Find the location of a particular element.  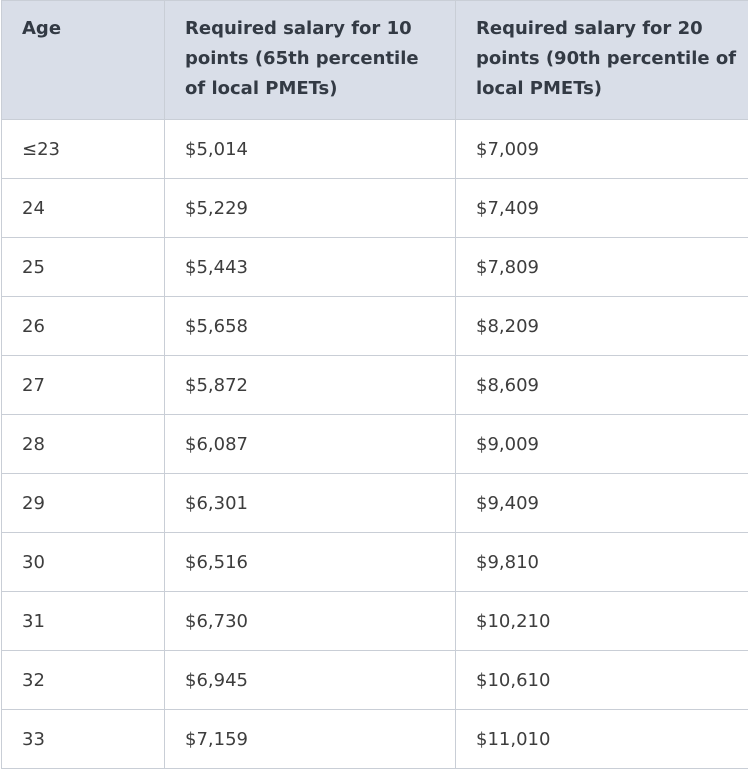

cell-salary-10-points: $7,159 is located at coordinates (310, 739).